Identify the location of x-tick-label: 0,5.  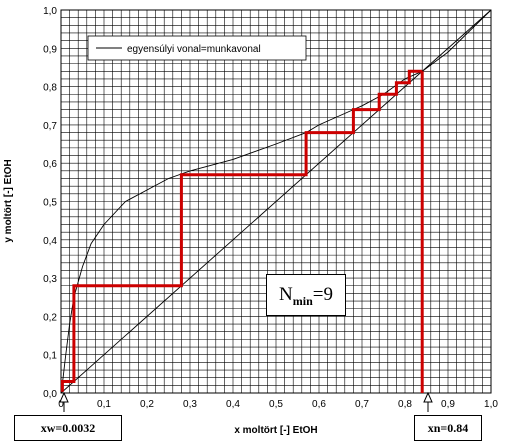
(276, 404).